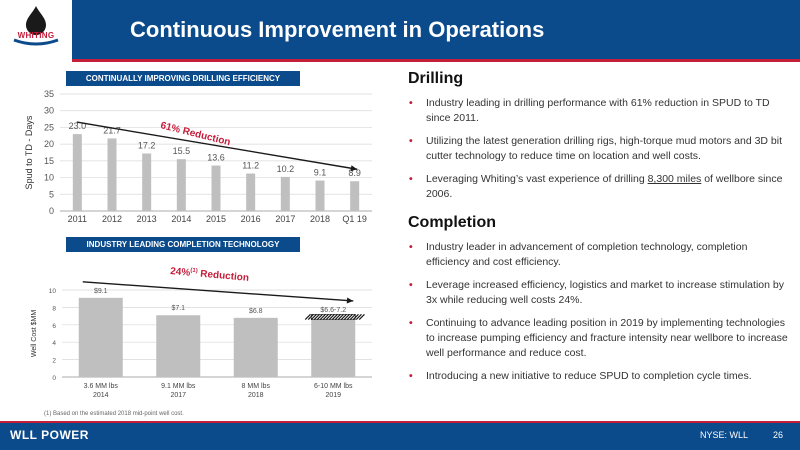  Describe the element at coordinates (112, 219) in the screenshot. I see `x-tick-label: 2012` at that location.